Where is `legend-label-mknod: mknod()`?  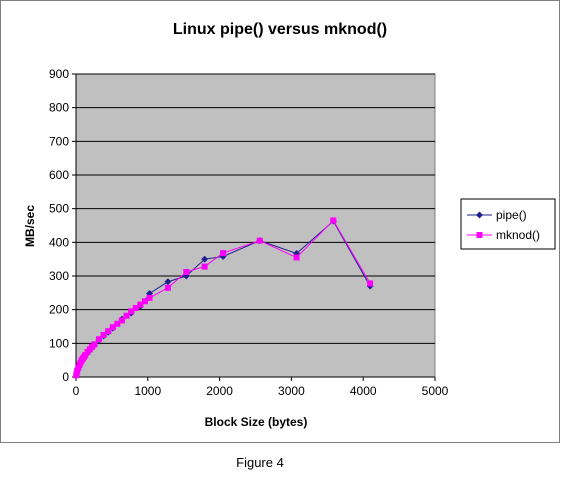 legend-label-mknod: mknod() is located at coordinates (518, 235).